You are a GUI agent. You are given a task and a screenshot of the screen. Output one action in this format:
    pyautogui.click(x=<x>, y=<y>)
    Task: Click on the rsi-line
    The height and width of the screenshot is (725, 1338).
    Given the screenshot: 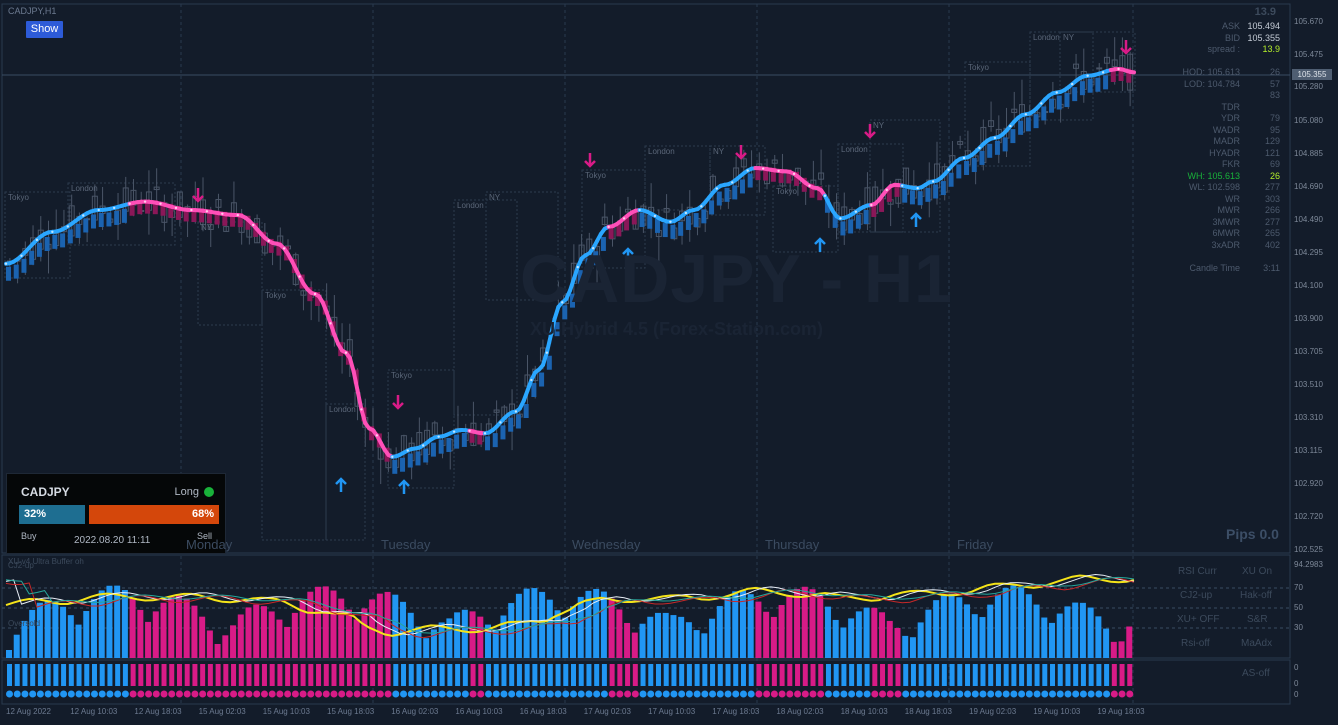 What is the action you would take?
    pyautogui.click(x=570, y=605)
    